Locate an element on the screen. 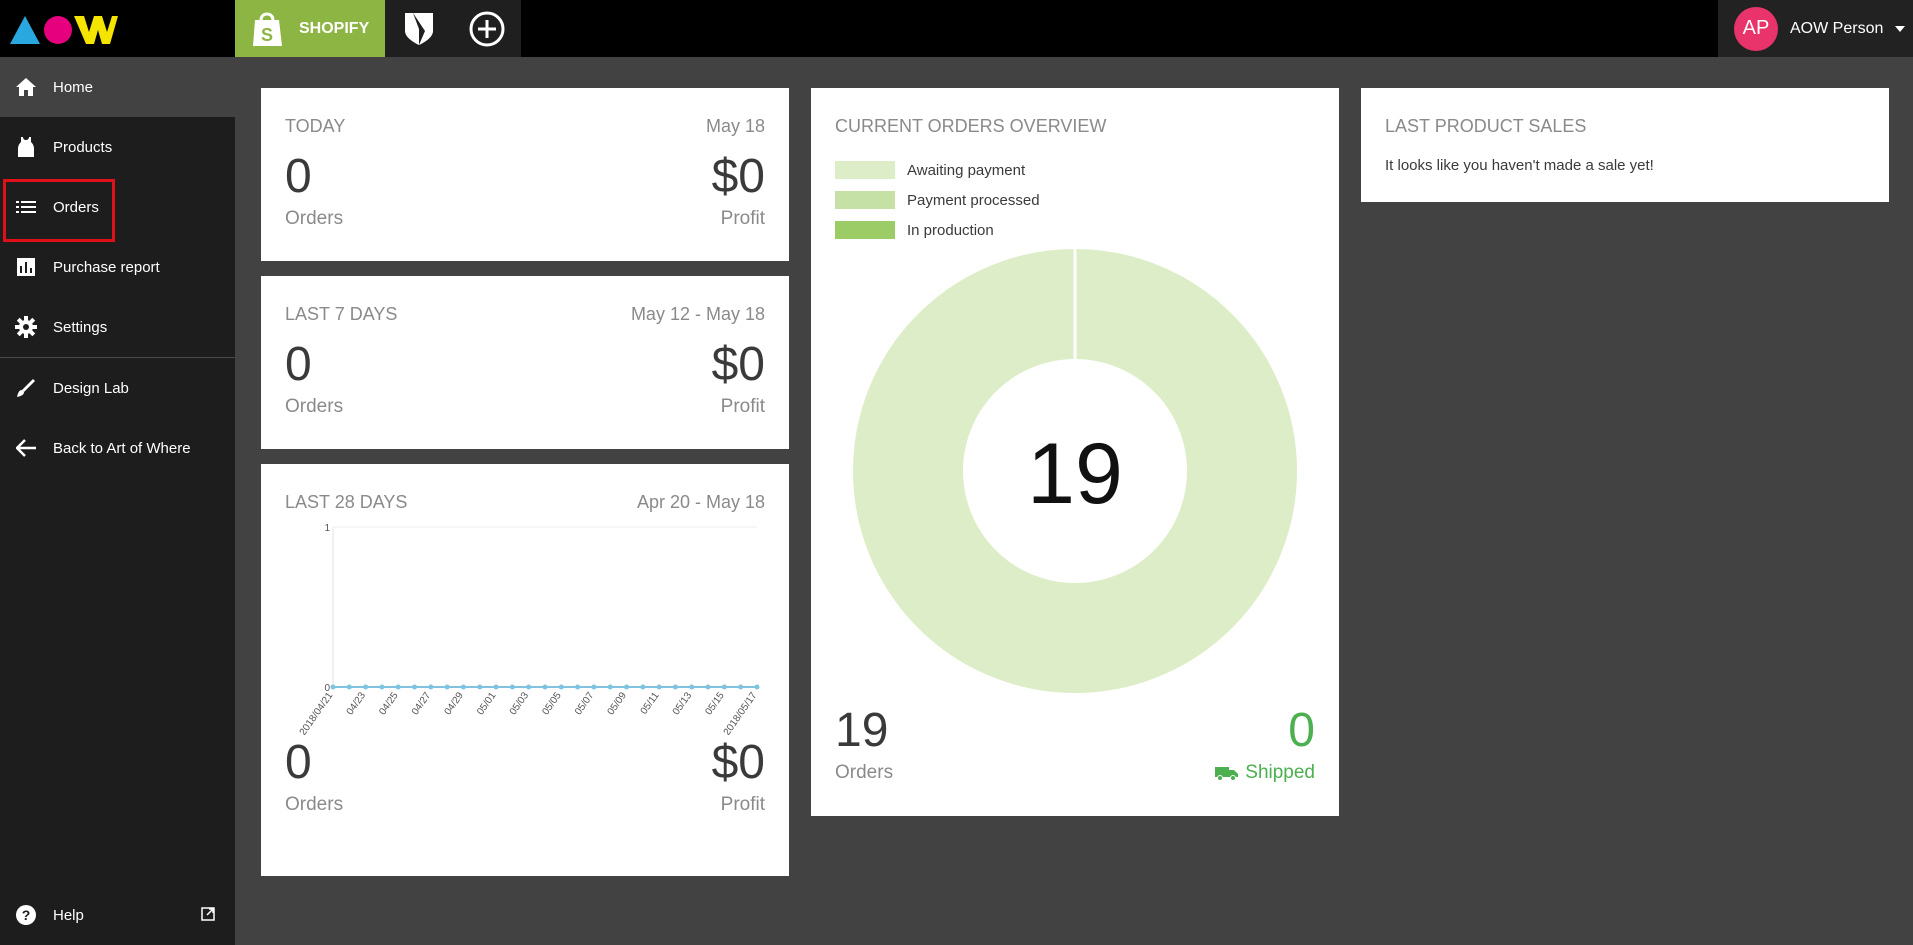  sidebar-item-label: Design Lab is located at coordinates (91, 388).